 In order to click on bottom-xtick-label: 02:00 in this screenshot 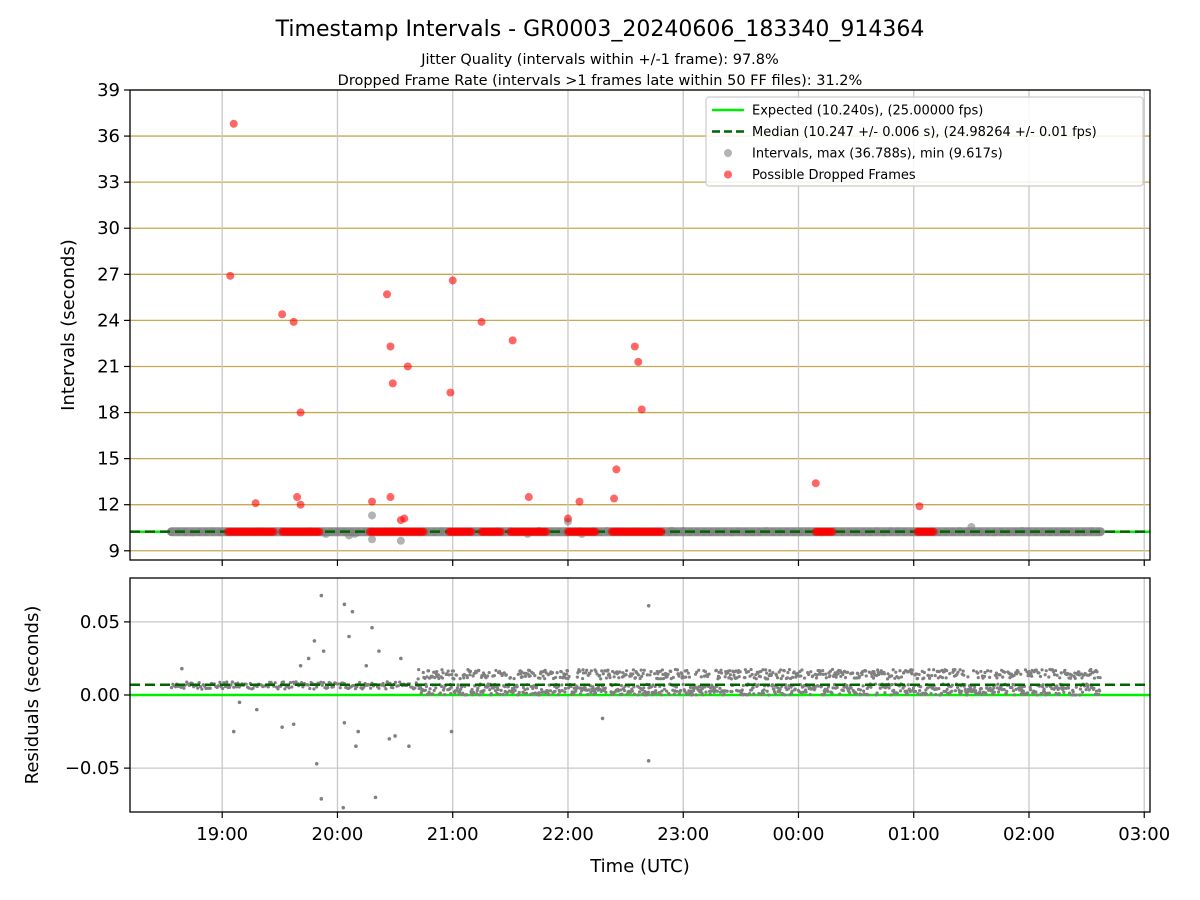, I will do `click(1029, 834)`.